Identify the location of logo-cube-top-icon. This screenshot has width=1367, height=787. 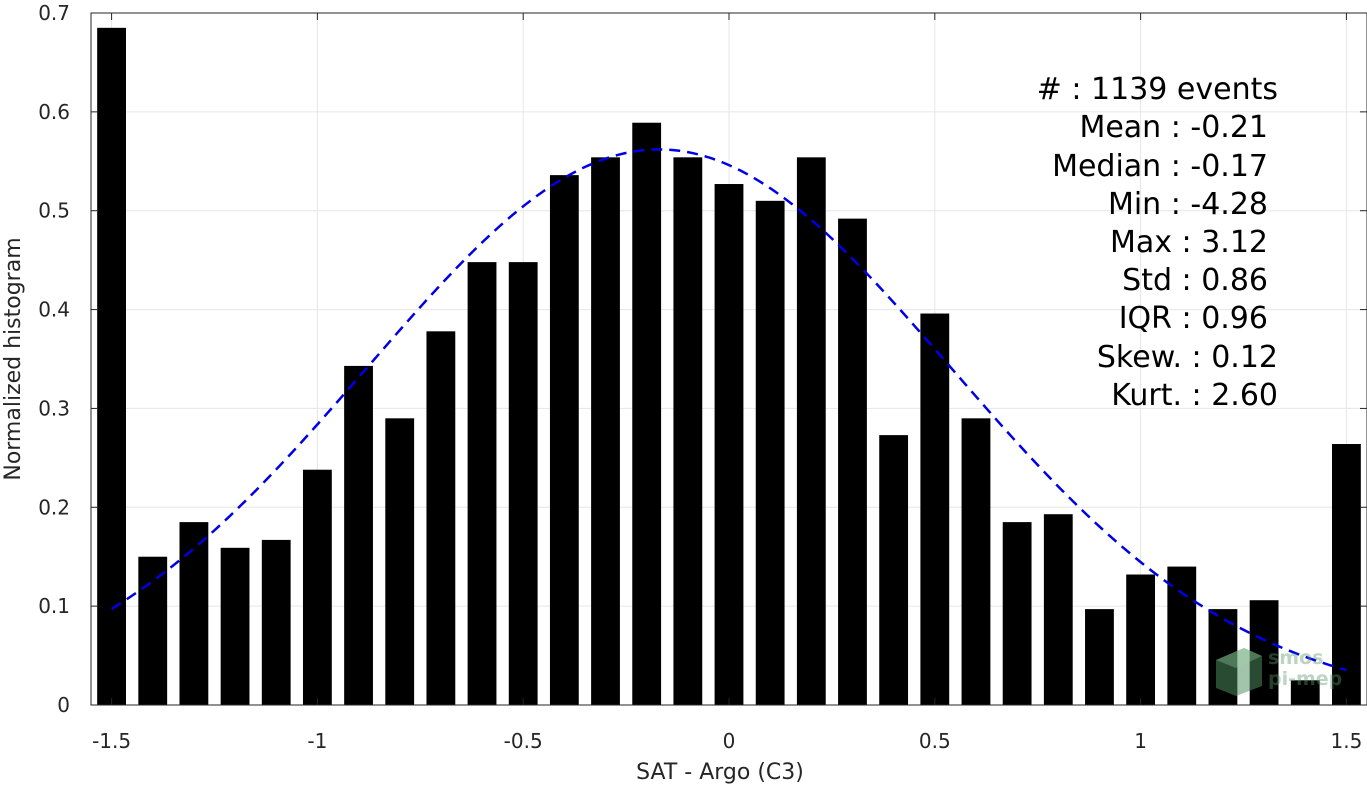
(1239, 658).